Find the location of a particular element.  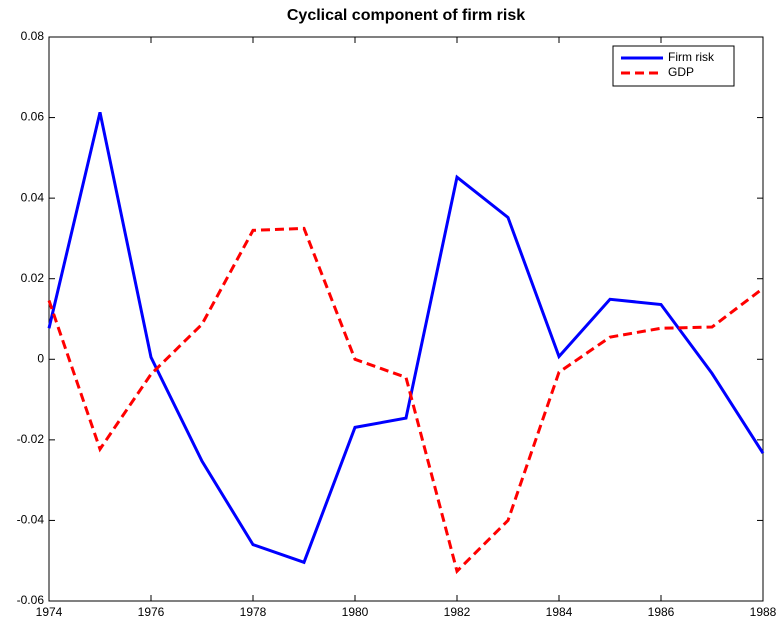

x-tick-label: 1986 is located at coordinates (661, 612).